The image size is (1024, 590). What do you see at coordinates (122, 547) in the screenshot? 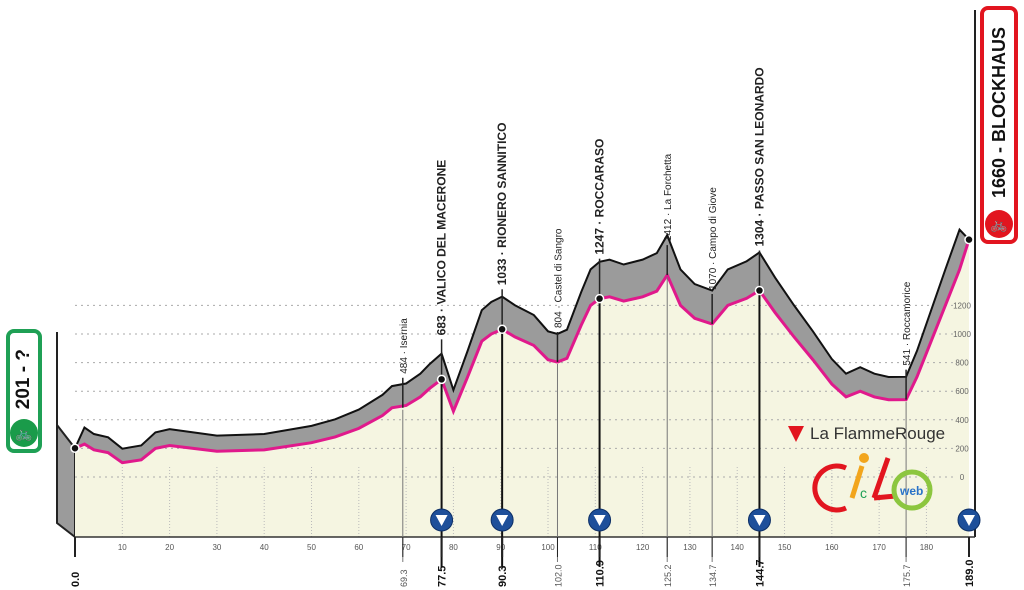
I see `svg-text: 10` at bounding box center [122, 547].